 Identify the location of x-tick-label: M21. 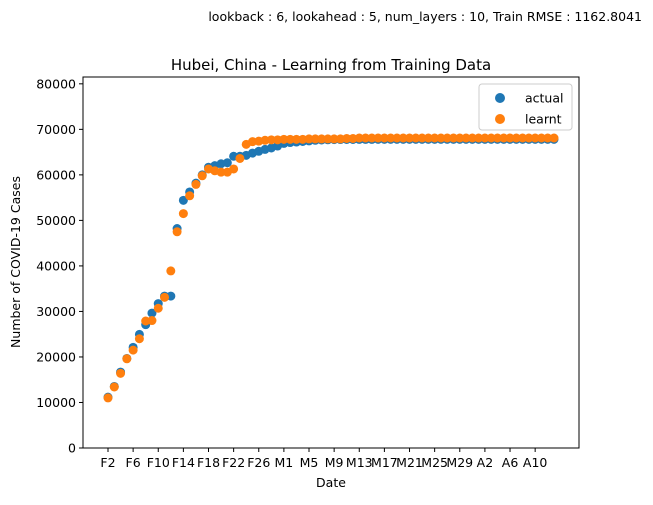
(409, 462).